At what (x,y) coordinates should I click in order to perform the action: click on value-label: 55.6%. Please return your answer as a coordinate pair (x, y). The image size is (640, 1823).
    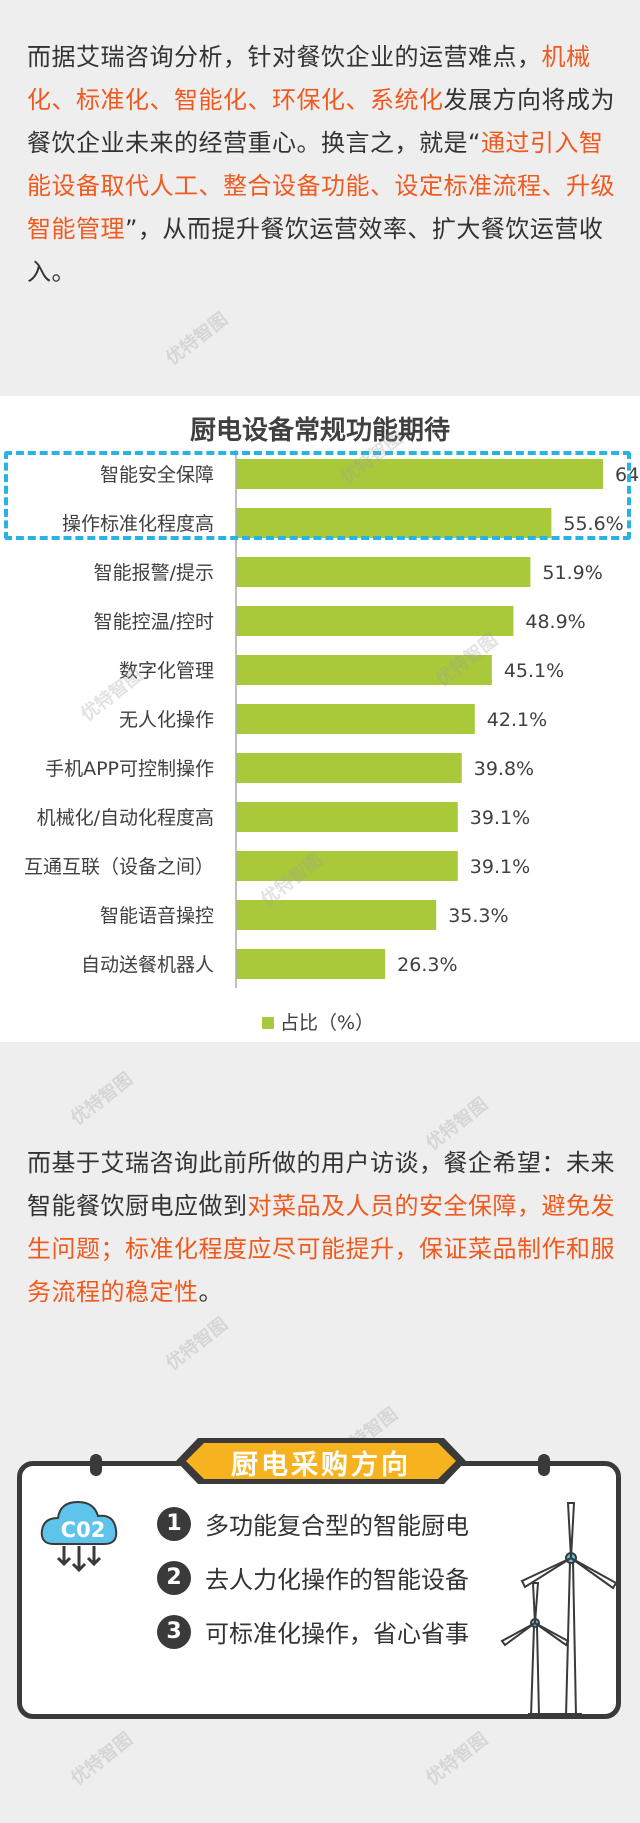
    Looking at the image, I should click on (593, 524).